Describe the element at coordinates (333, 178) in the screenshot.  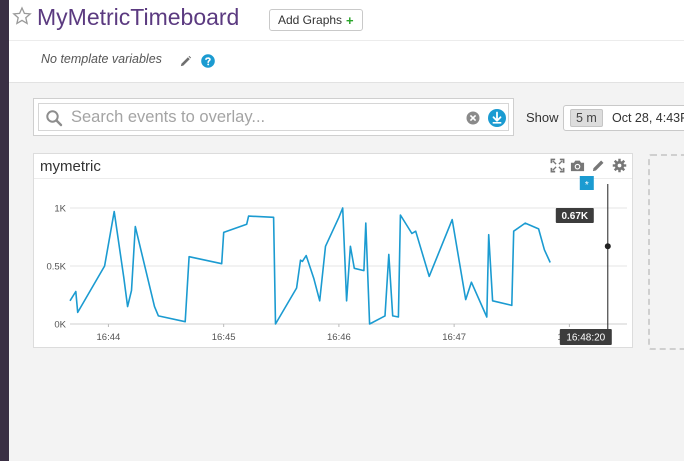
I see `widget-header-divider` at that location.